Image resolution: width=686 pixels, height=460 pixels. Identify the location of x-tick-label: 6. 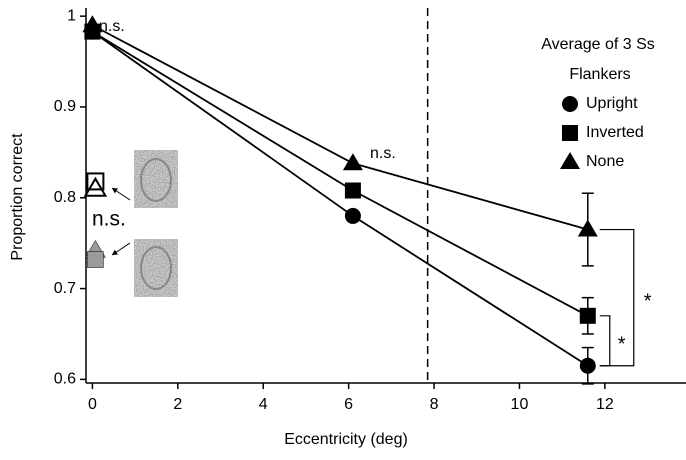
(348, 404).